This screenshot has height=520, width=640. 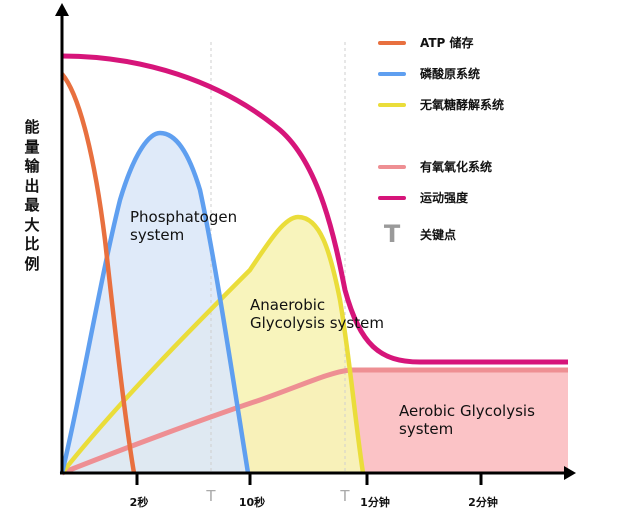 What do you see at coordinates (450, 74) in the screenshot?
I see `legend-label: 磷酸原系统` at bounding box center [450, 74].